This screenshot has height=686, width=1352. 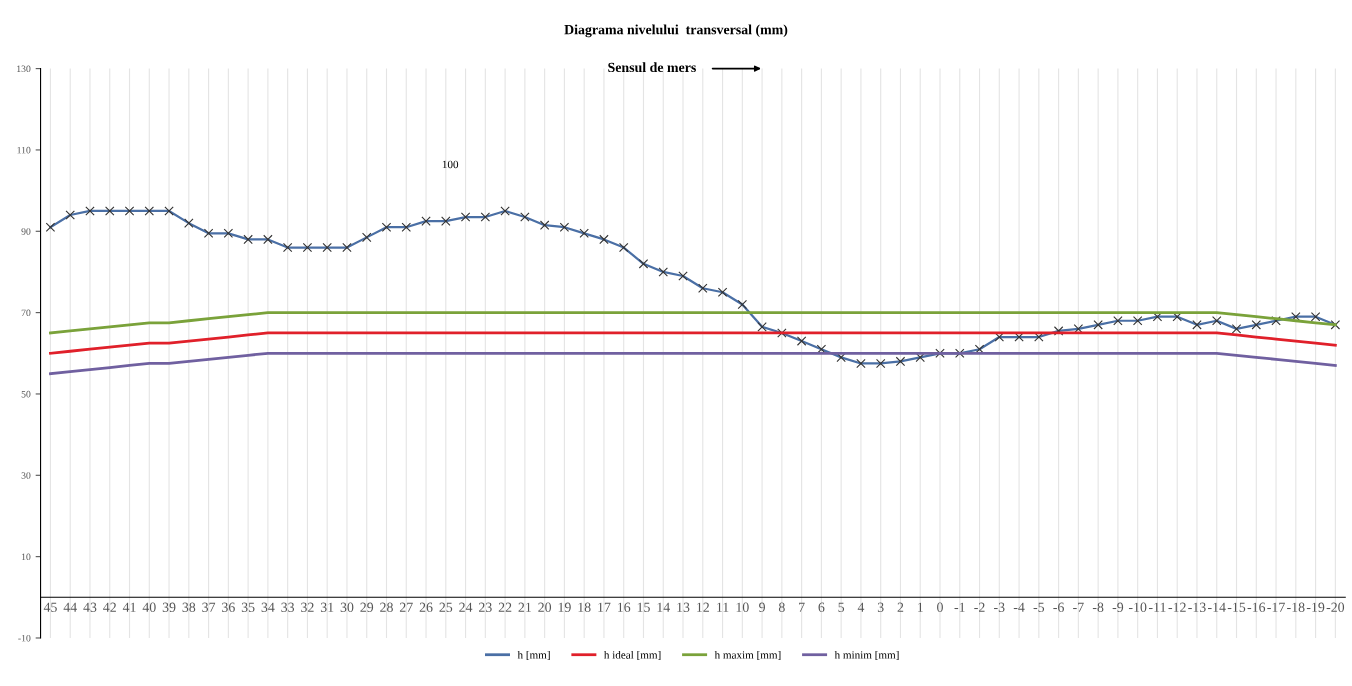 What do you see at coordinates (26, 313) in the screenshot?
I see `y-tick-label: 70` at bounding box center [26, 313].